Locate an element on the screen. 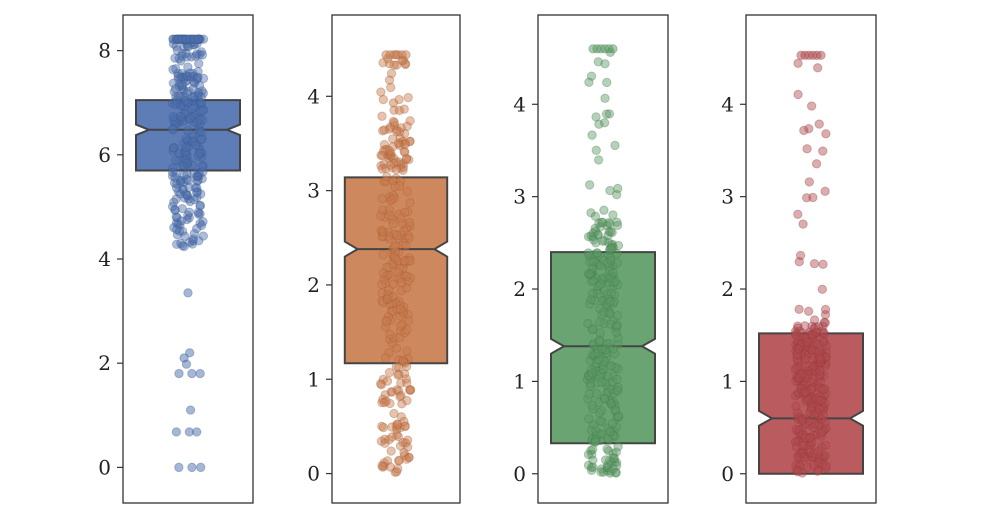 The image size is (1000, 520). strip-point-max is located at coordinates (198, 39).